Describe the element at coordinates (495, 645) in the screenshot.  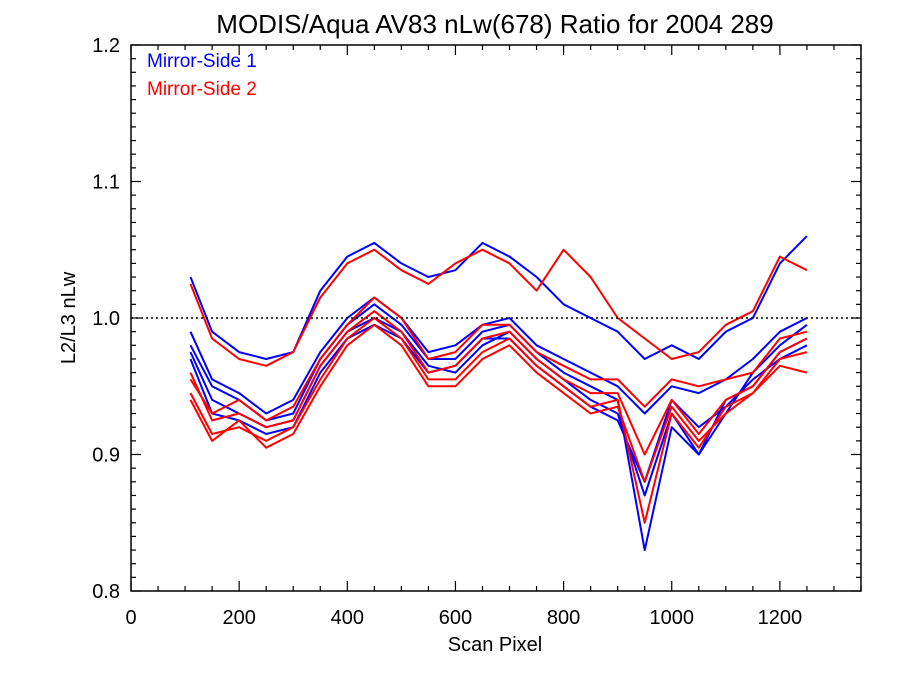
I see `x-axis-label: Scan Pixel` at that location.